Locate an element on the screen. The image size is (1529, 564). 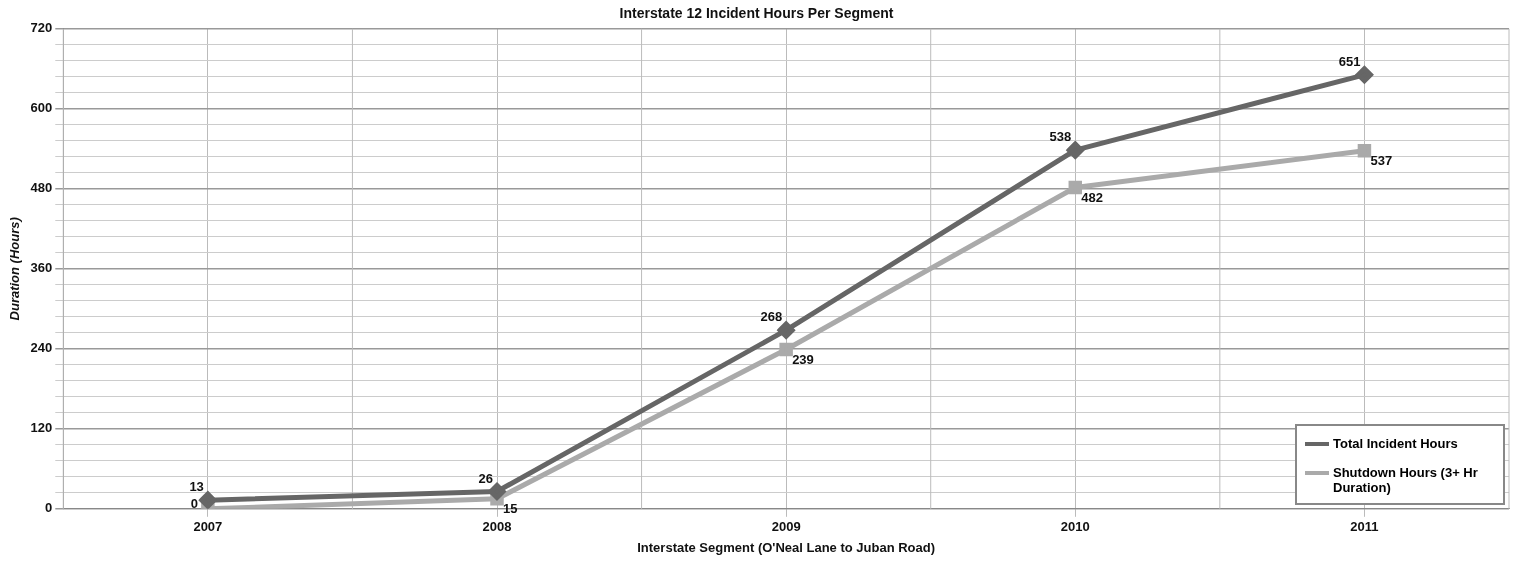
chart-title: Interstate 12 Incident Hours Per Segment is located at coordinates (756, 13).